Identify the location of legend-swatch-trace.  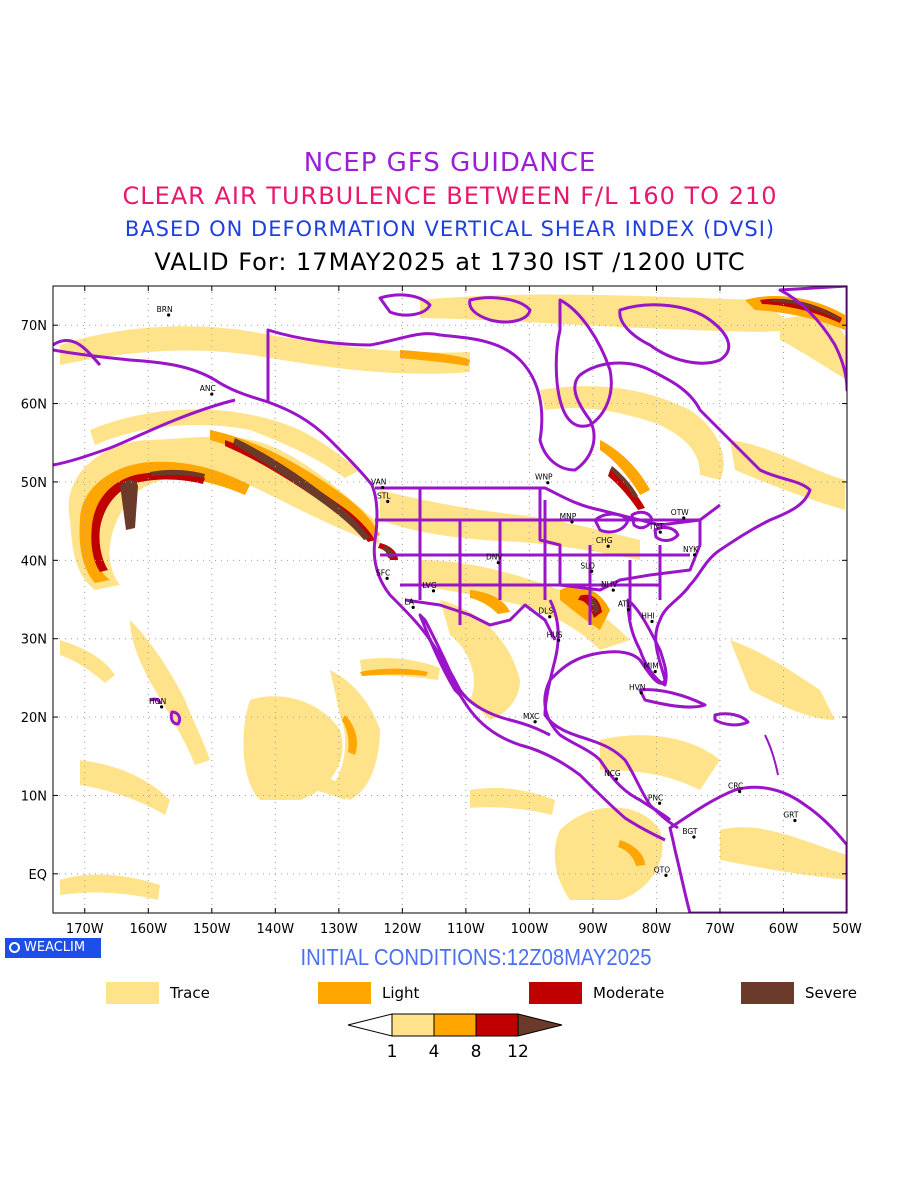
(132, 993).